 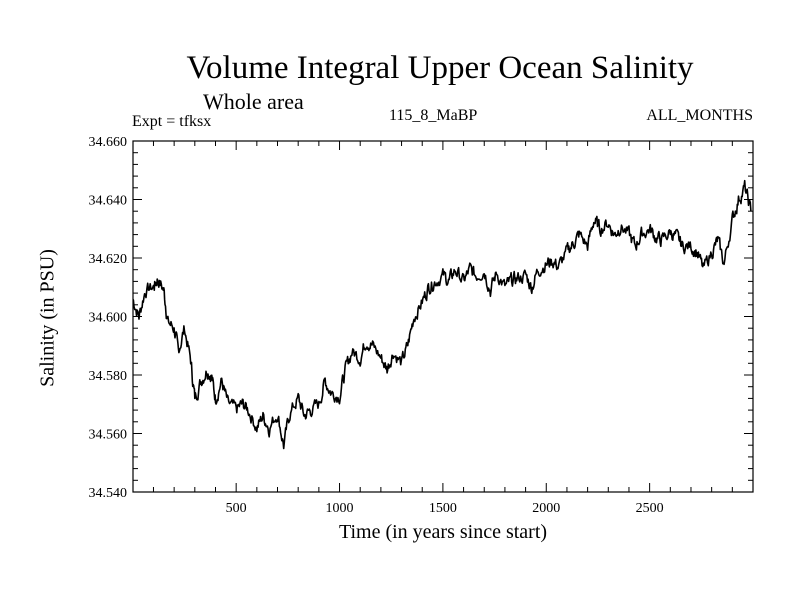 What do you see at coordinates (699, 115) in the screenshot?
I see `months-label: ALL_MONTHS` at bounding box center [699, 115].